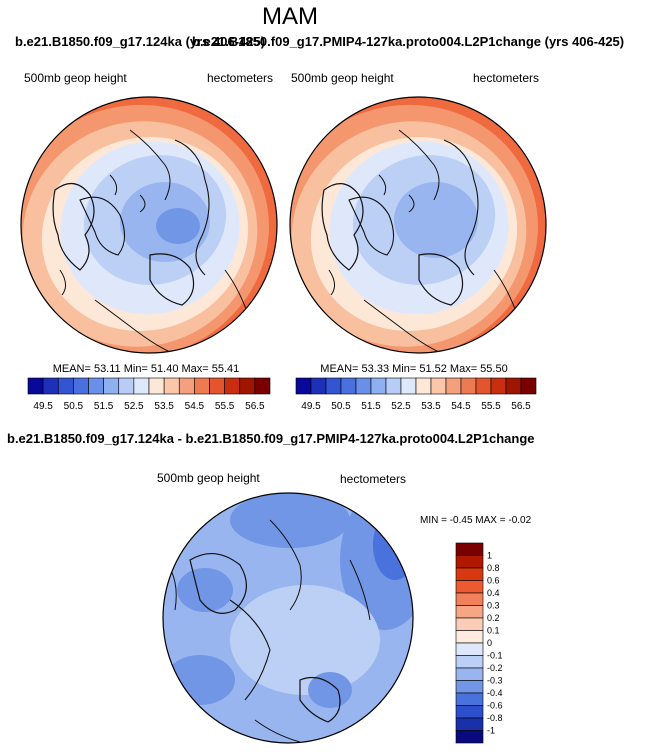  Describe the element at coordinates (495, 681) in the screenshot. I see `cbar3-tick-label: -0.3` at that location.